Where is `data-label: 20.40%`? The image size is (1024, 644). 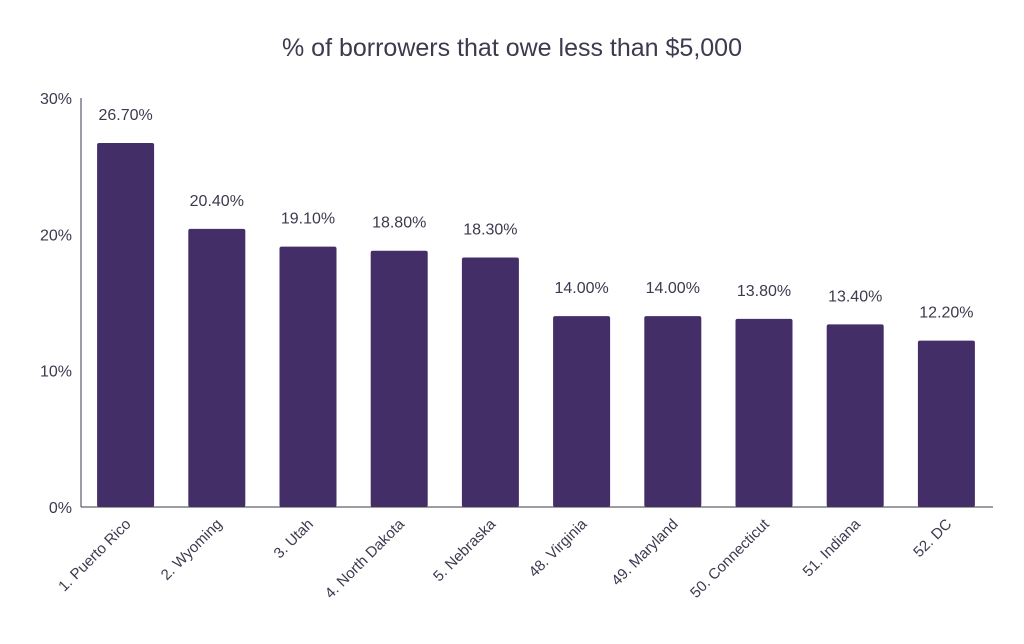 data-label: 20.40% is located at coordinates (217, 201).